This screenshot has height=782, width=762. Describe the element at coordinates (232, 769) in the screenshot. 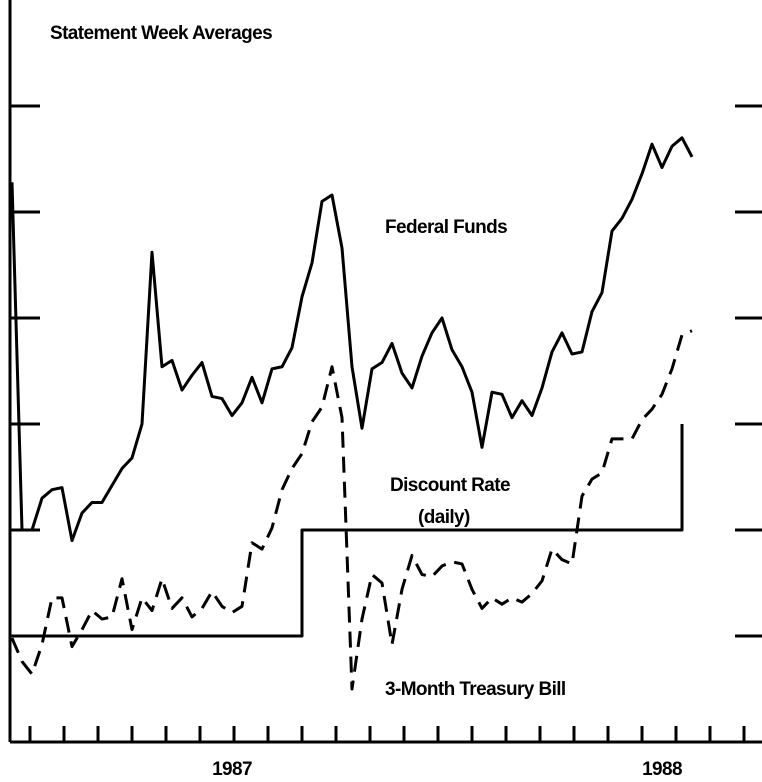

I see `x-tick-label: 1987` at that location.